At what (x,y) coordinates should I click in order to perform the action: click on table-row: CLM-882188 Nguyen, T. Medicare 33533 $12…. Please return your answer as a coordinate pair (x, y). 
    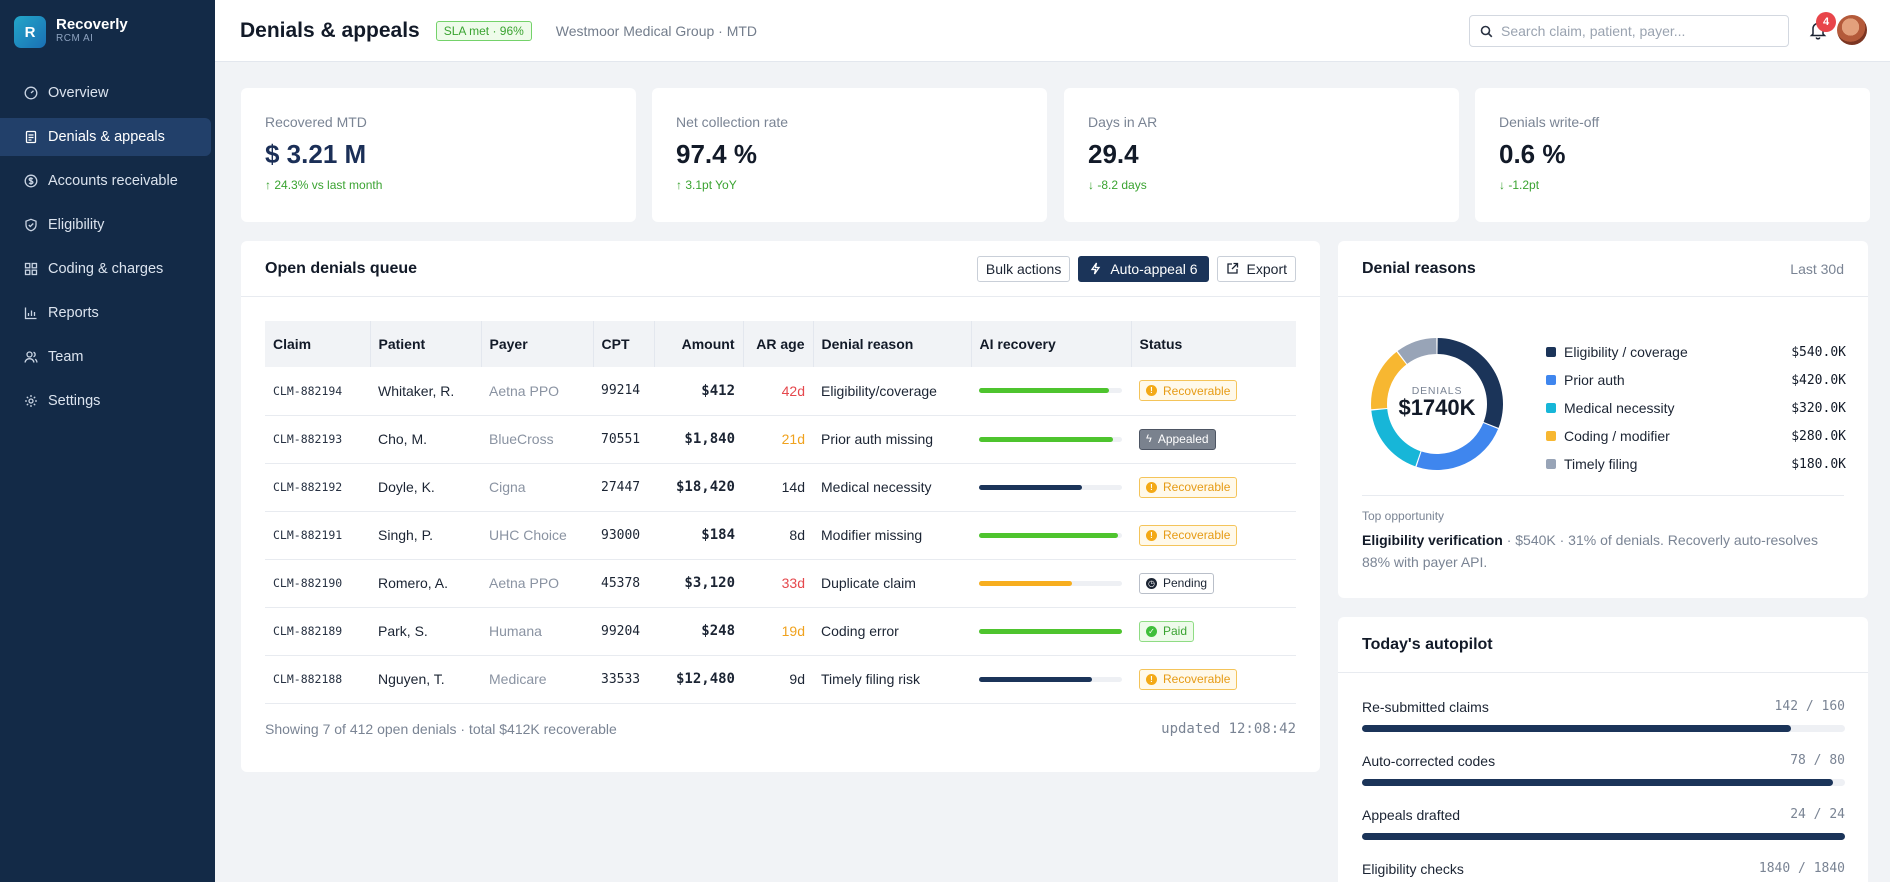
    Looking at the image, I should click on (780, 679).